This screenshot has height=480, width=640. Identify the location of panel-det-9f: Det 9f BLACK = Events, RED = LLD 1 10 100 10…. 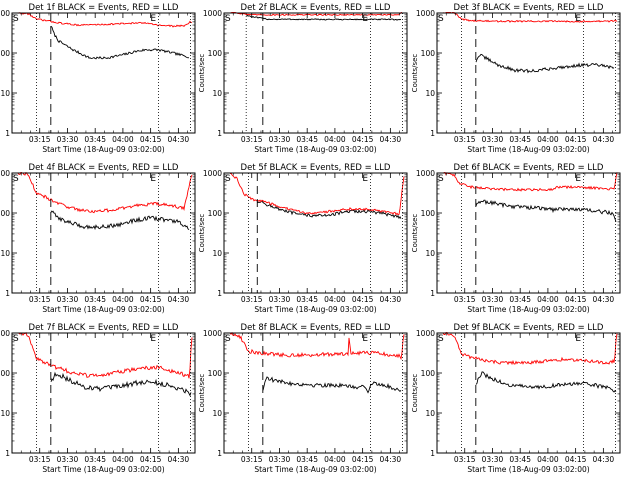
(516, 398).